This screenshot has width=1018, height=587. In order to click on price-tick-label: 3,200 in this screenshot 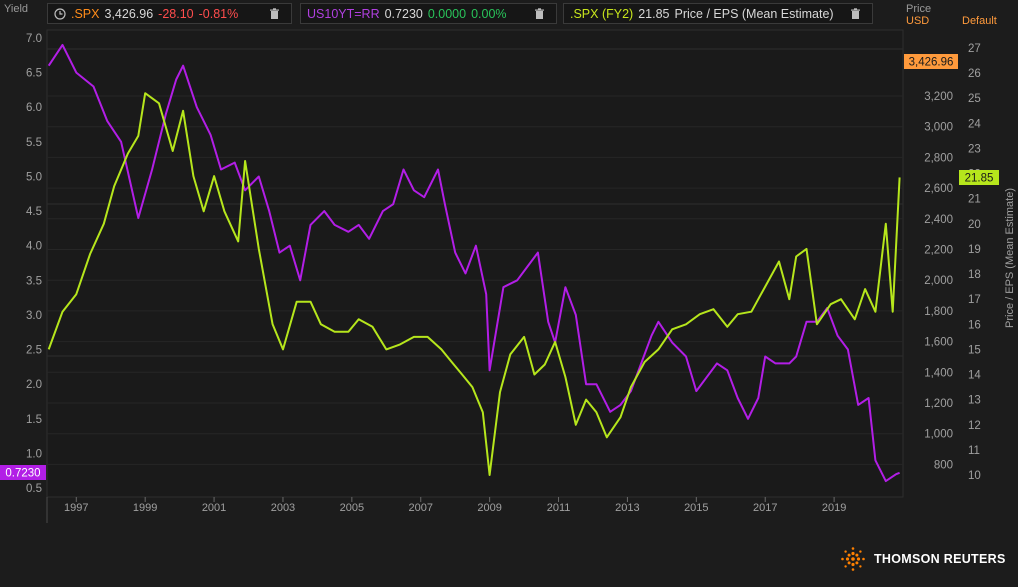, I will do `click(938, 97)`.